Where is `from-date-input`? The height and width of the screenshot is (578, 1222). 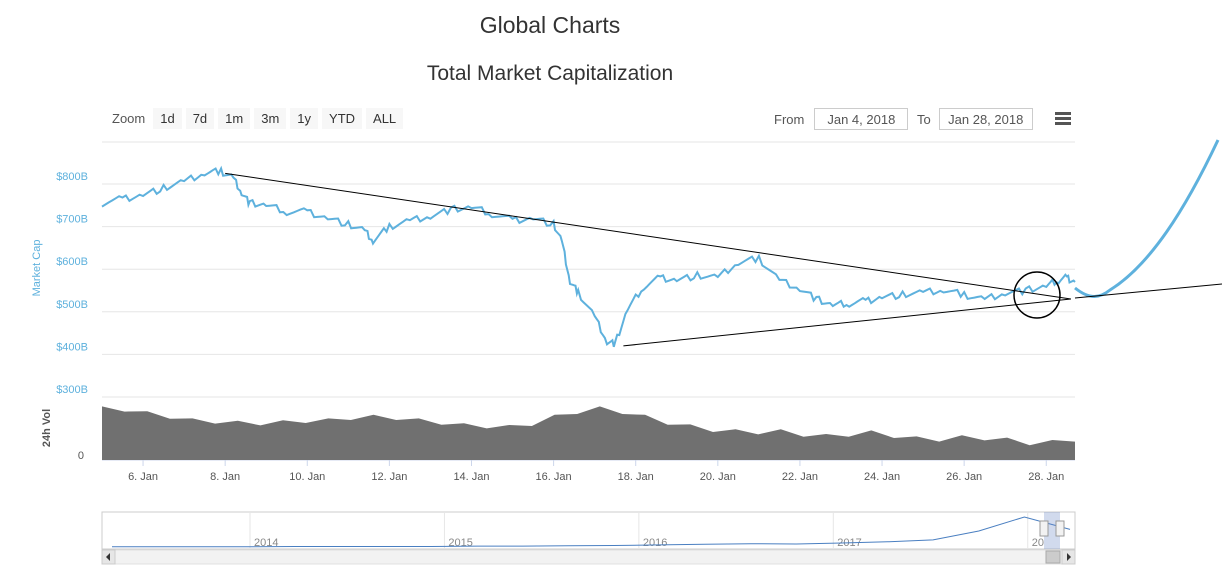
from-date-input is located at coordinates (861, 119).